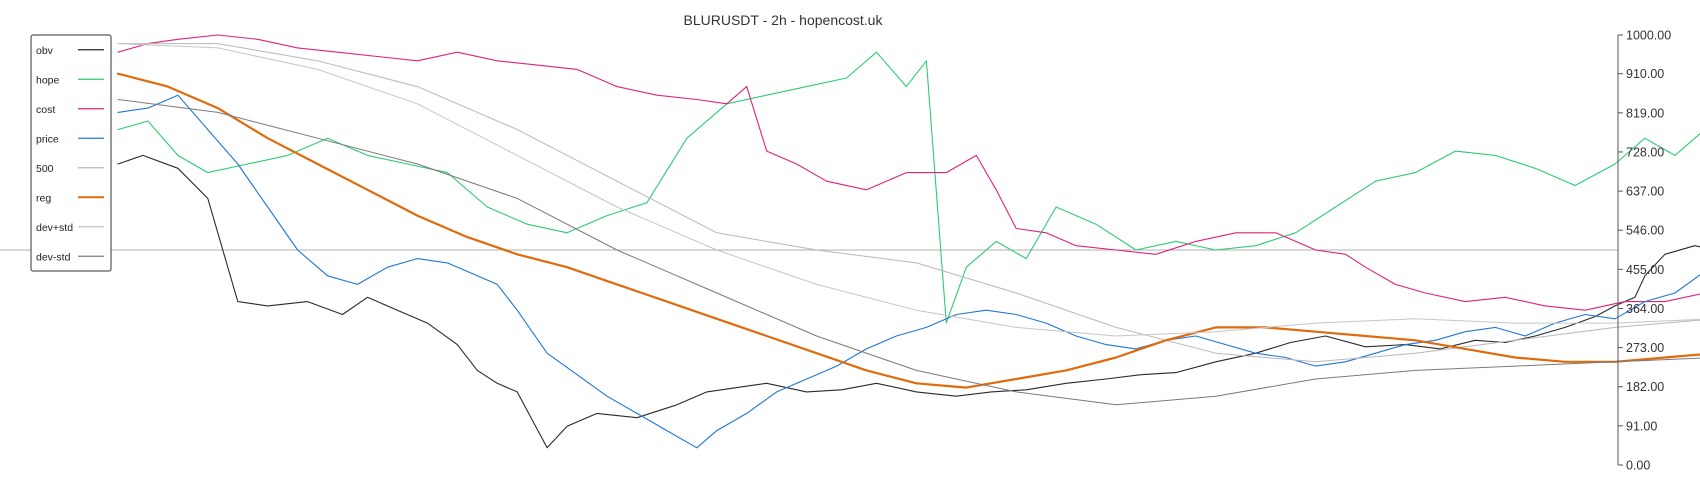 Image resolution: width=1700 pixels, height=500 pixels. Describe the element at coordinates (1645, 74) in the screenshot. I see `y-tick-label: 910.00` at that location.